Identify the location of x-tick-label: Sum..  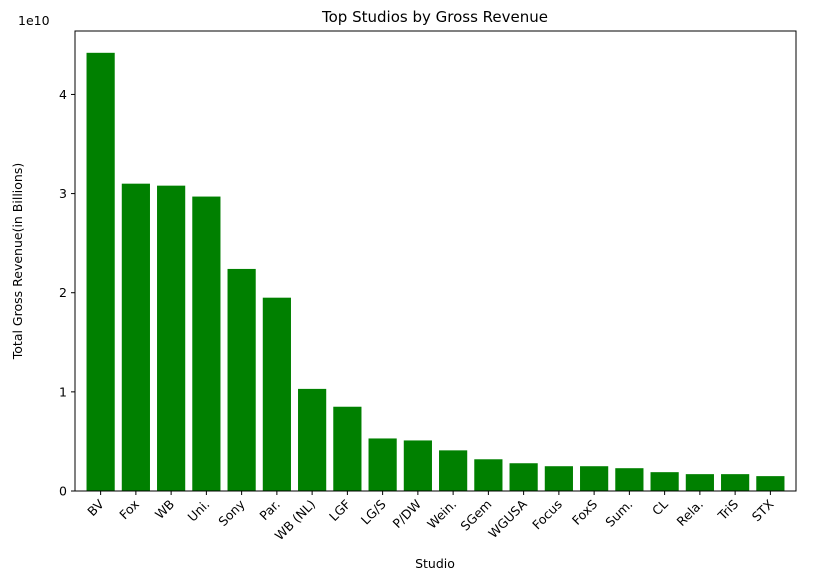
(618, 513).